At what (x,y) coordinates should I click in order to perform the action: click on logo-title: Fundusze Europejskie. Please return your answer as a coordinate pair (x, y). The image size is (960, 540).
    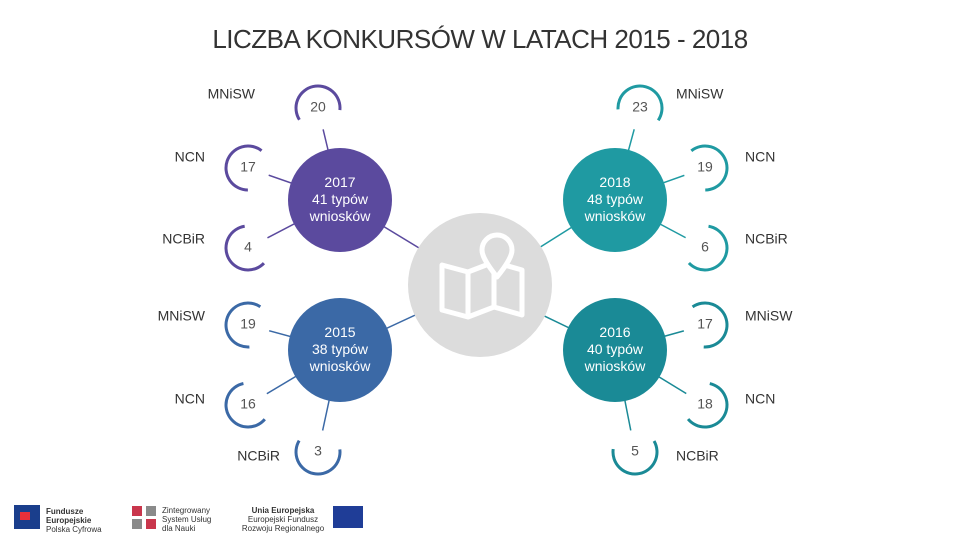
    Looking at the image, I should click on (69, 516).